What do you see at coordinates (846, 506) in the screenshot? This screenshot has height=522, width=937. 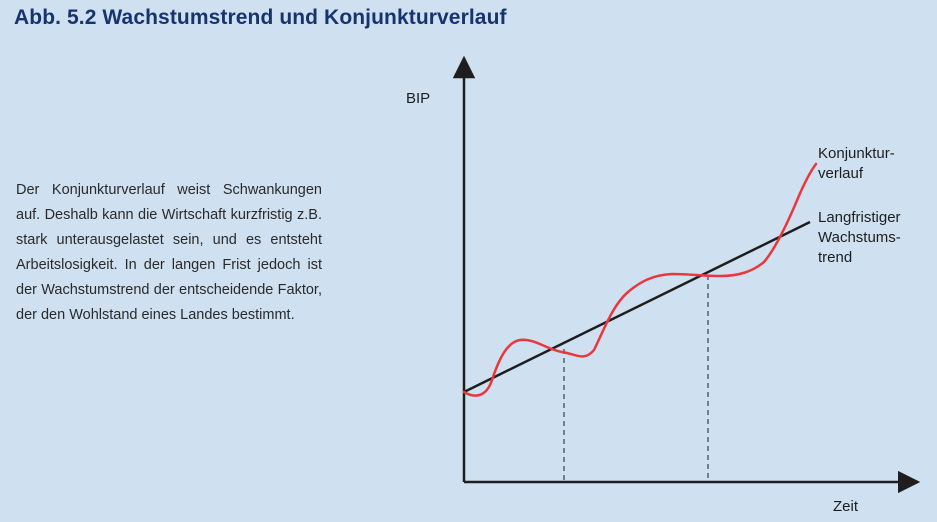 I see `x-axis-label: Zeit` at bounding box center [846, 506].